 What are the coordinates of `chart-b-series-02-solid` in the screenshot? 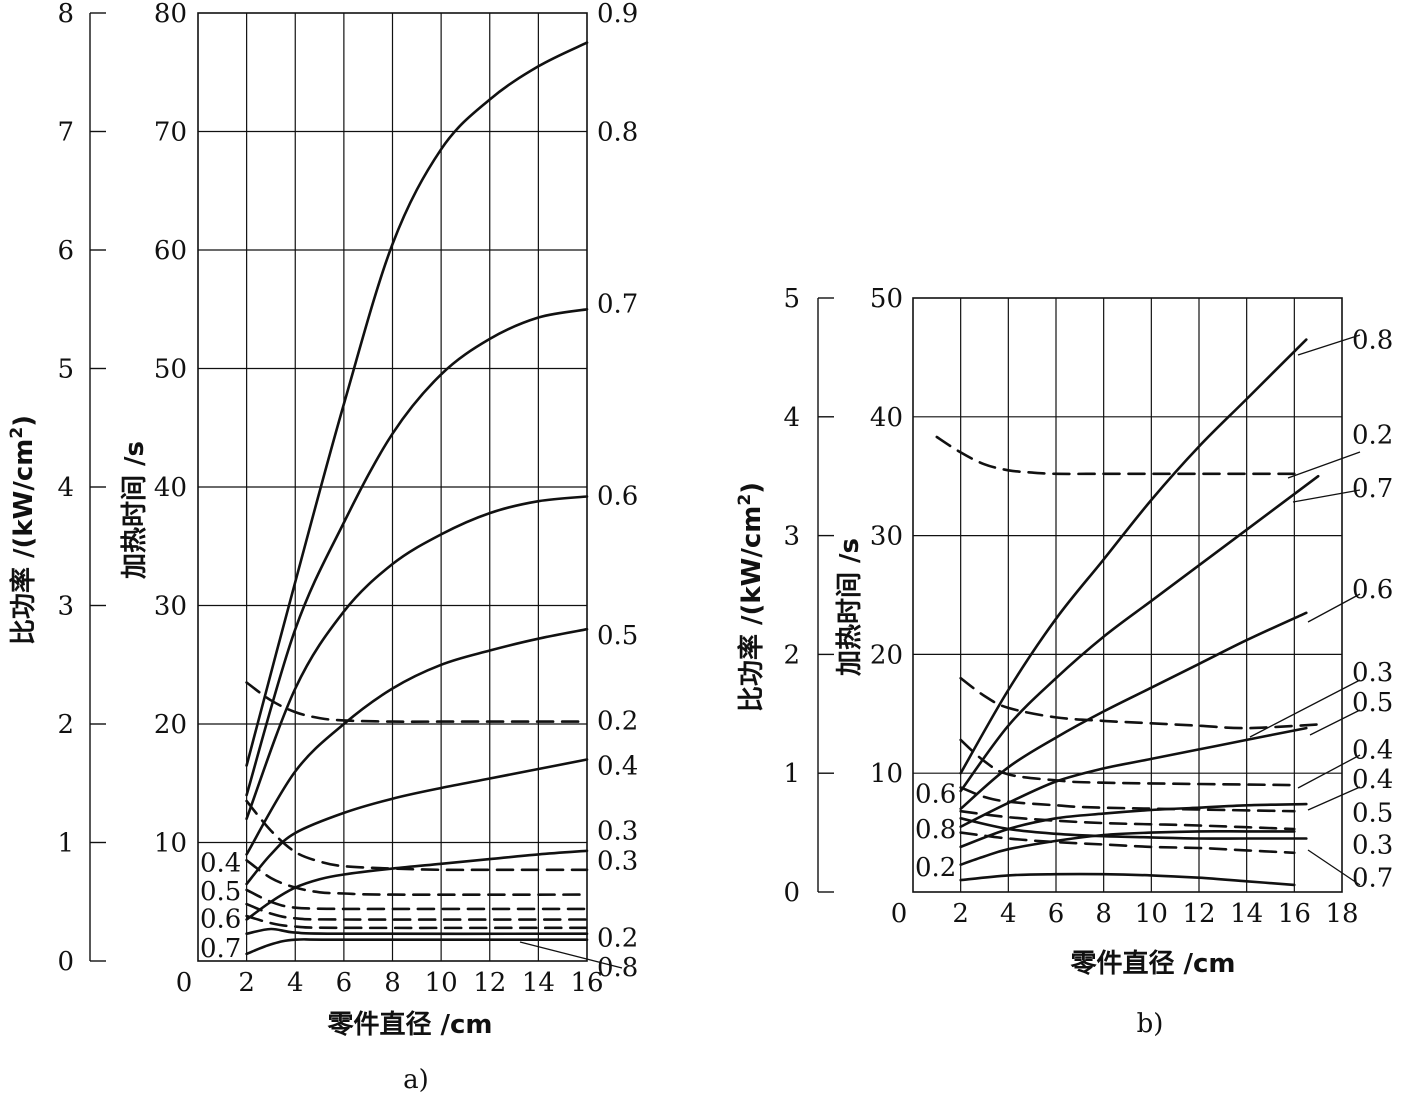 It's located at (1127, 879).